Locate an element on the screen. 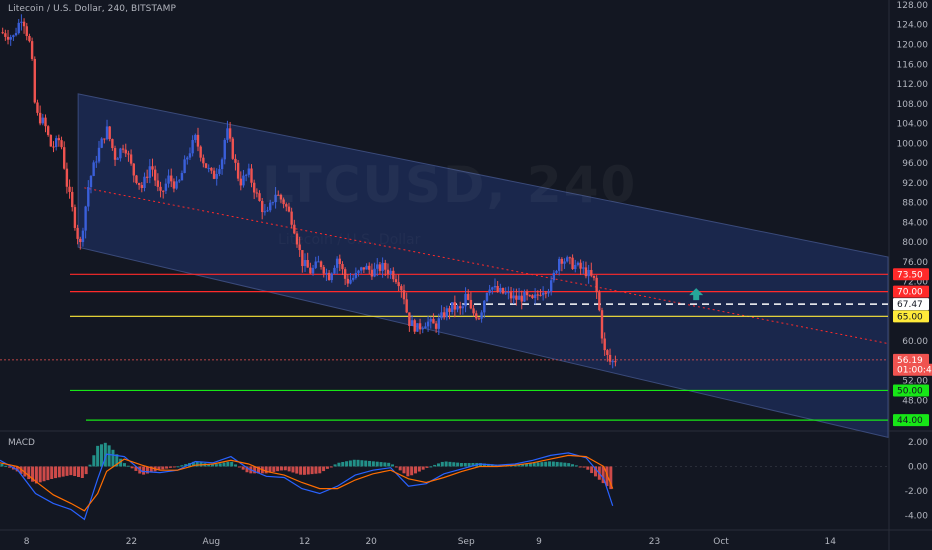 The width and height of the screenshot is (932, 550). up-arrow-marker is located at coordinates (696, 294).